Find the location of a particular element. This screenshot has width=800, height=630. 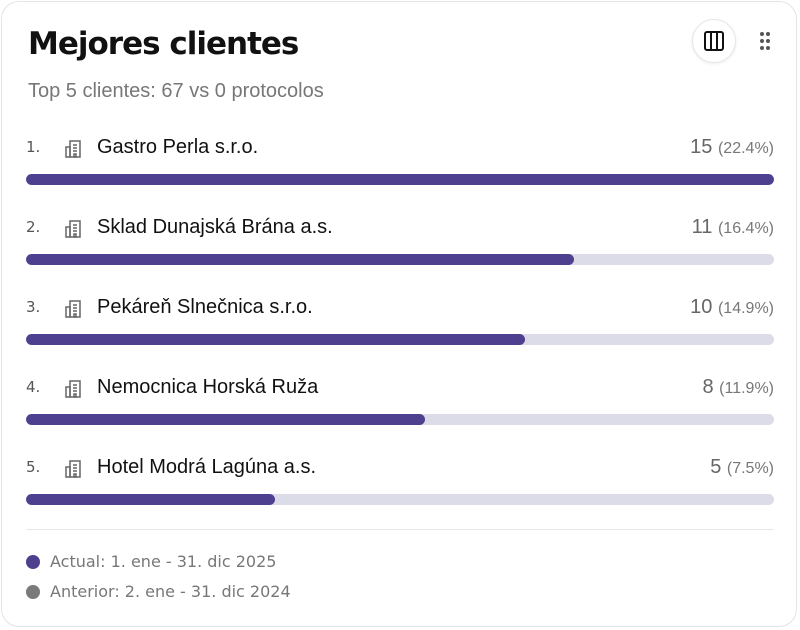

drag-dots-icon is located at coordinates (765, 41).